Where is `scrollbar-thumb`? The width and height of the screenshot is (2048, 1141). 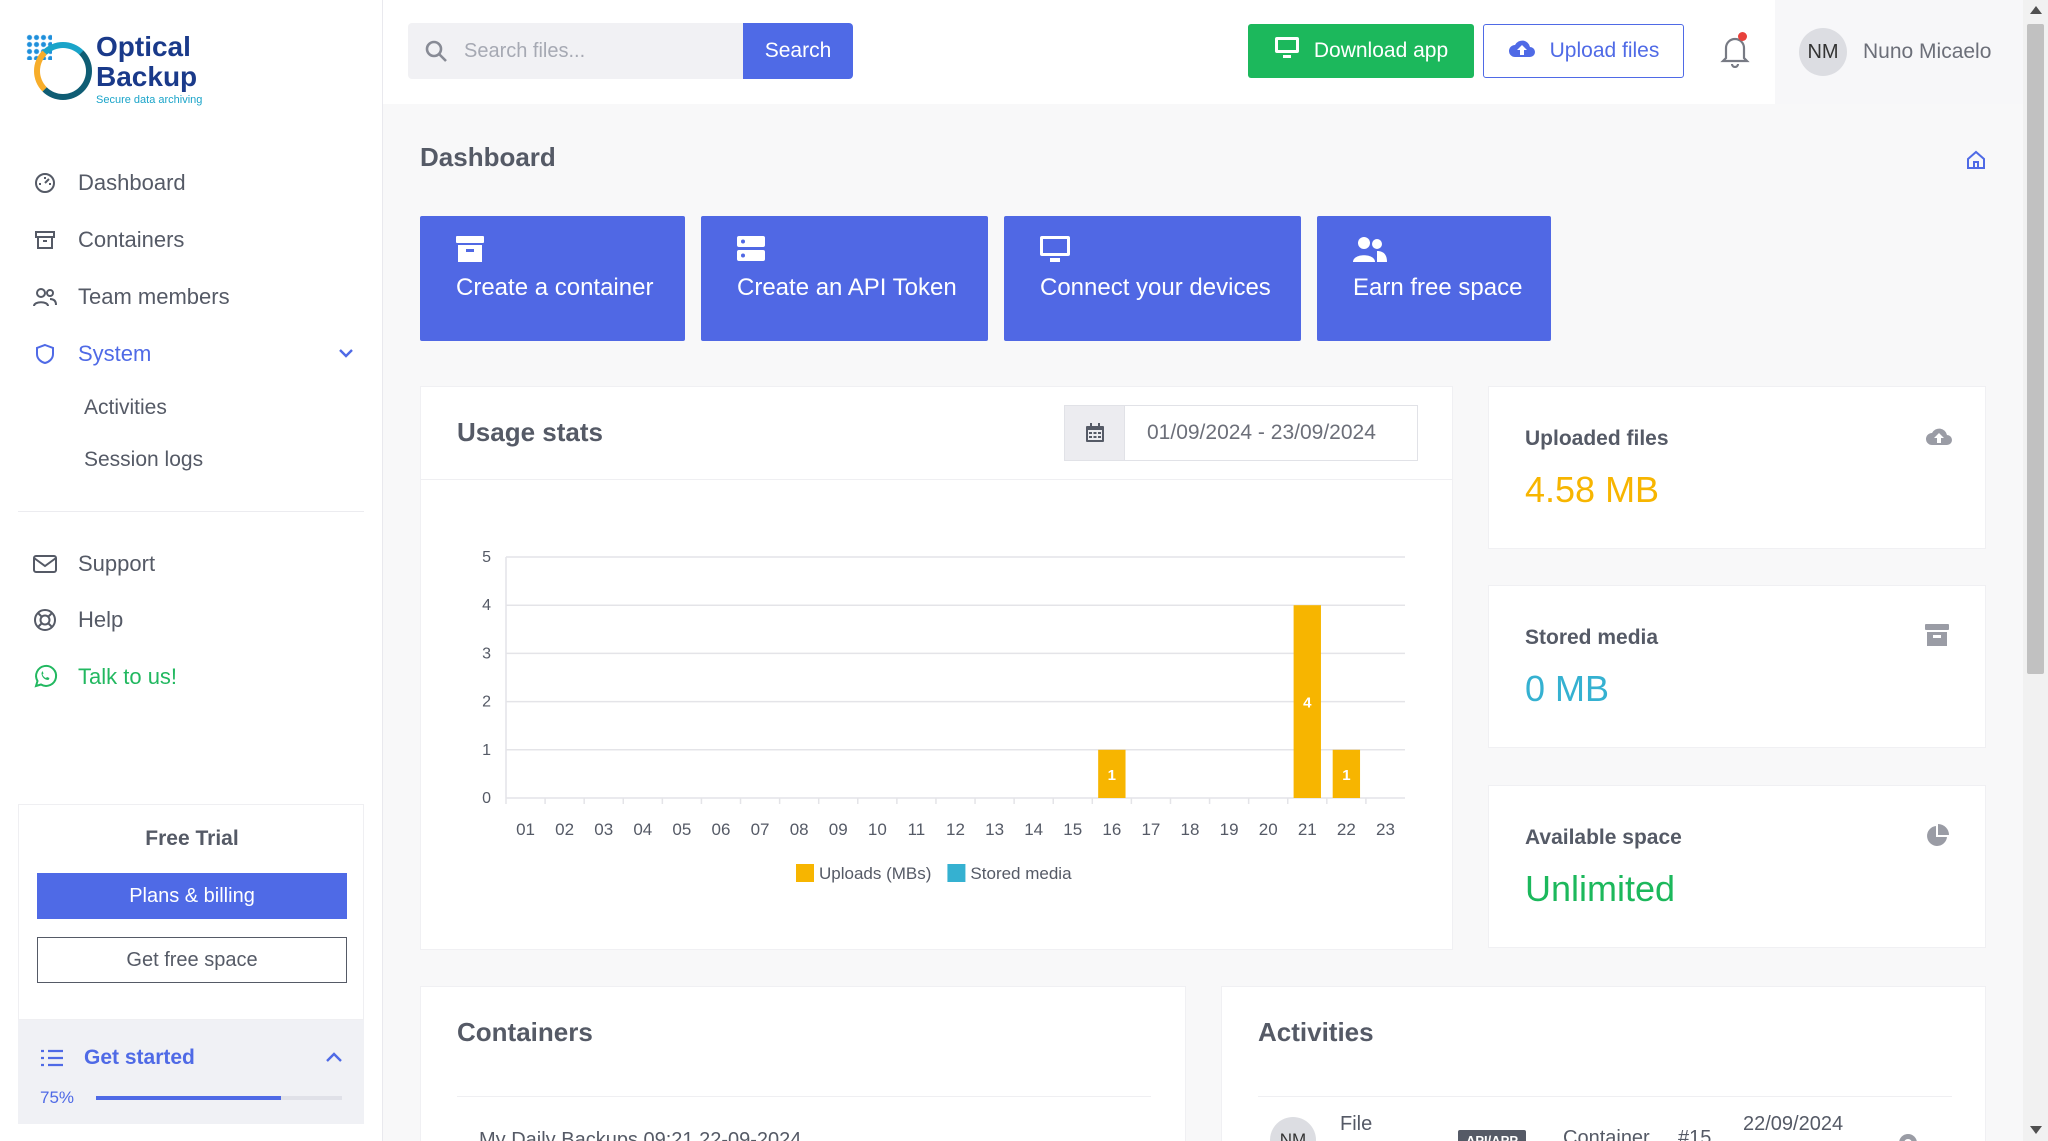
scrollbar-thumb is located at coordinates (2035, 349).